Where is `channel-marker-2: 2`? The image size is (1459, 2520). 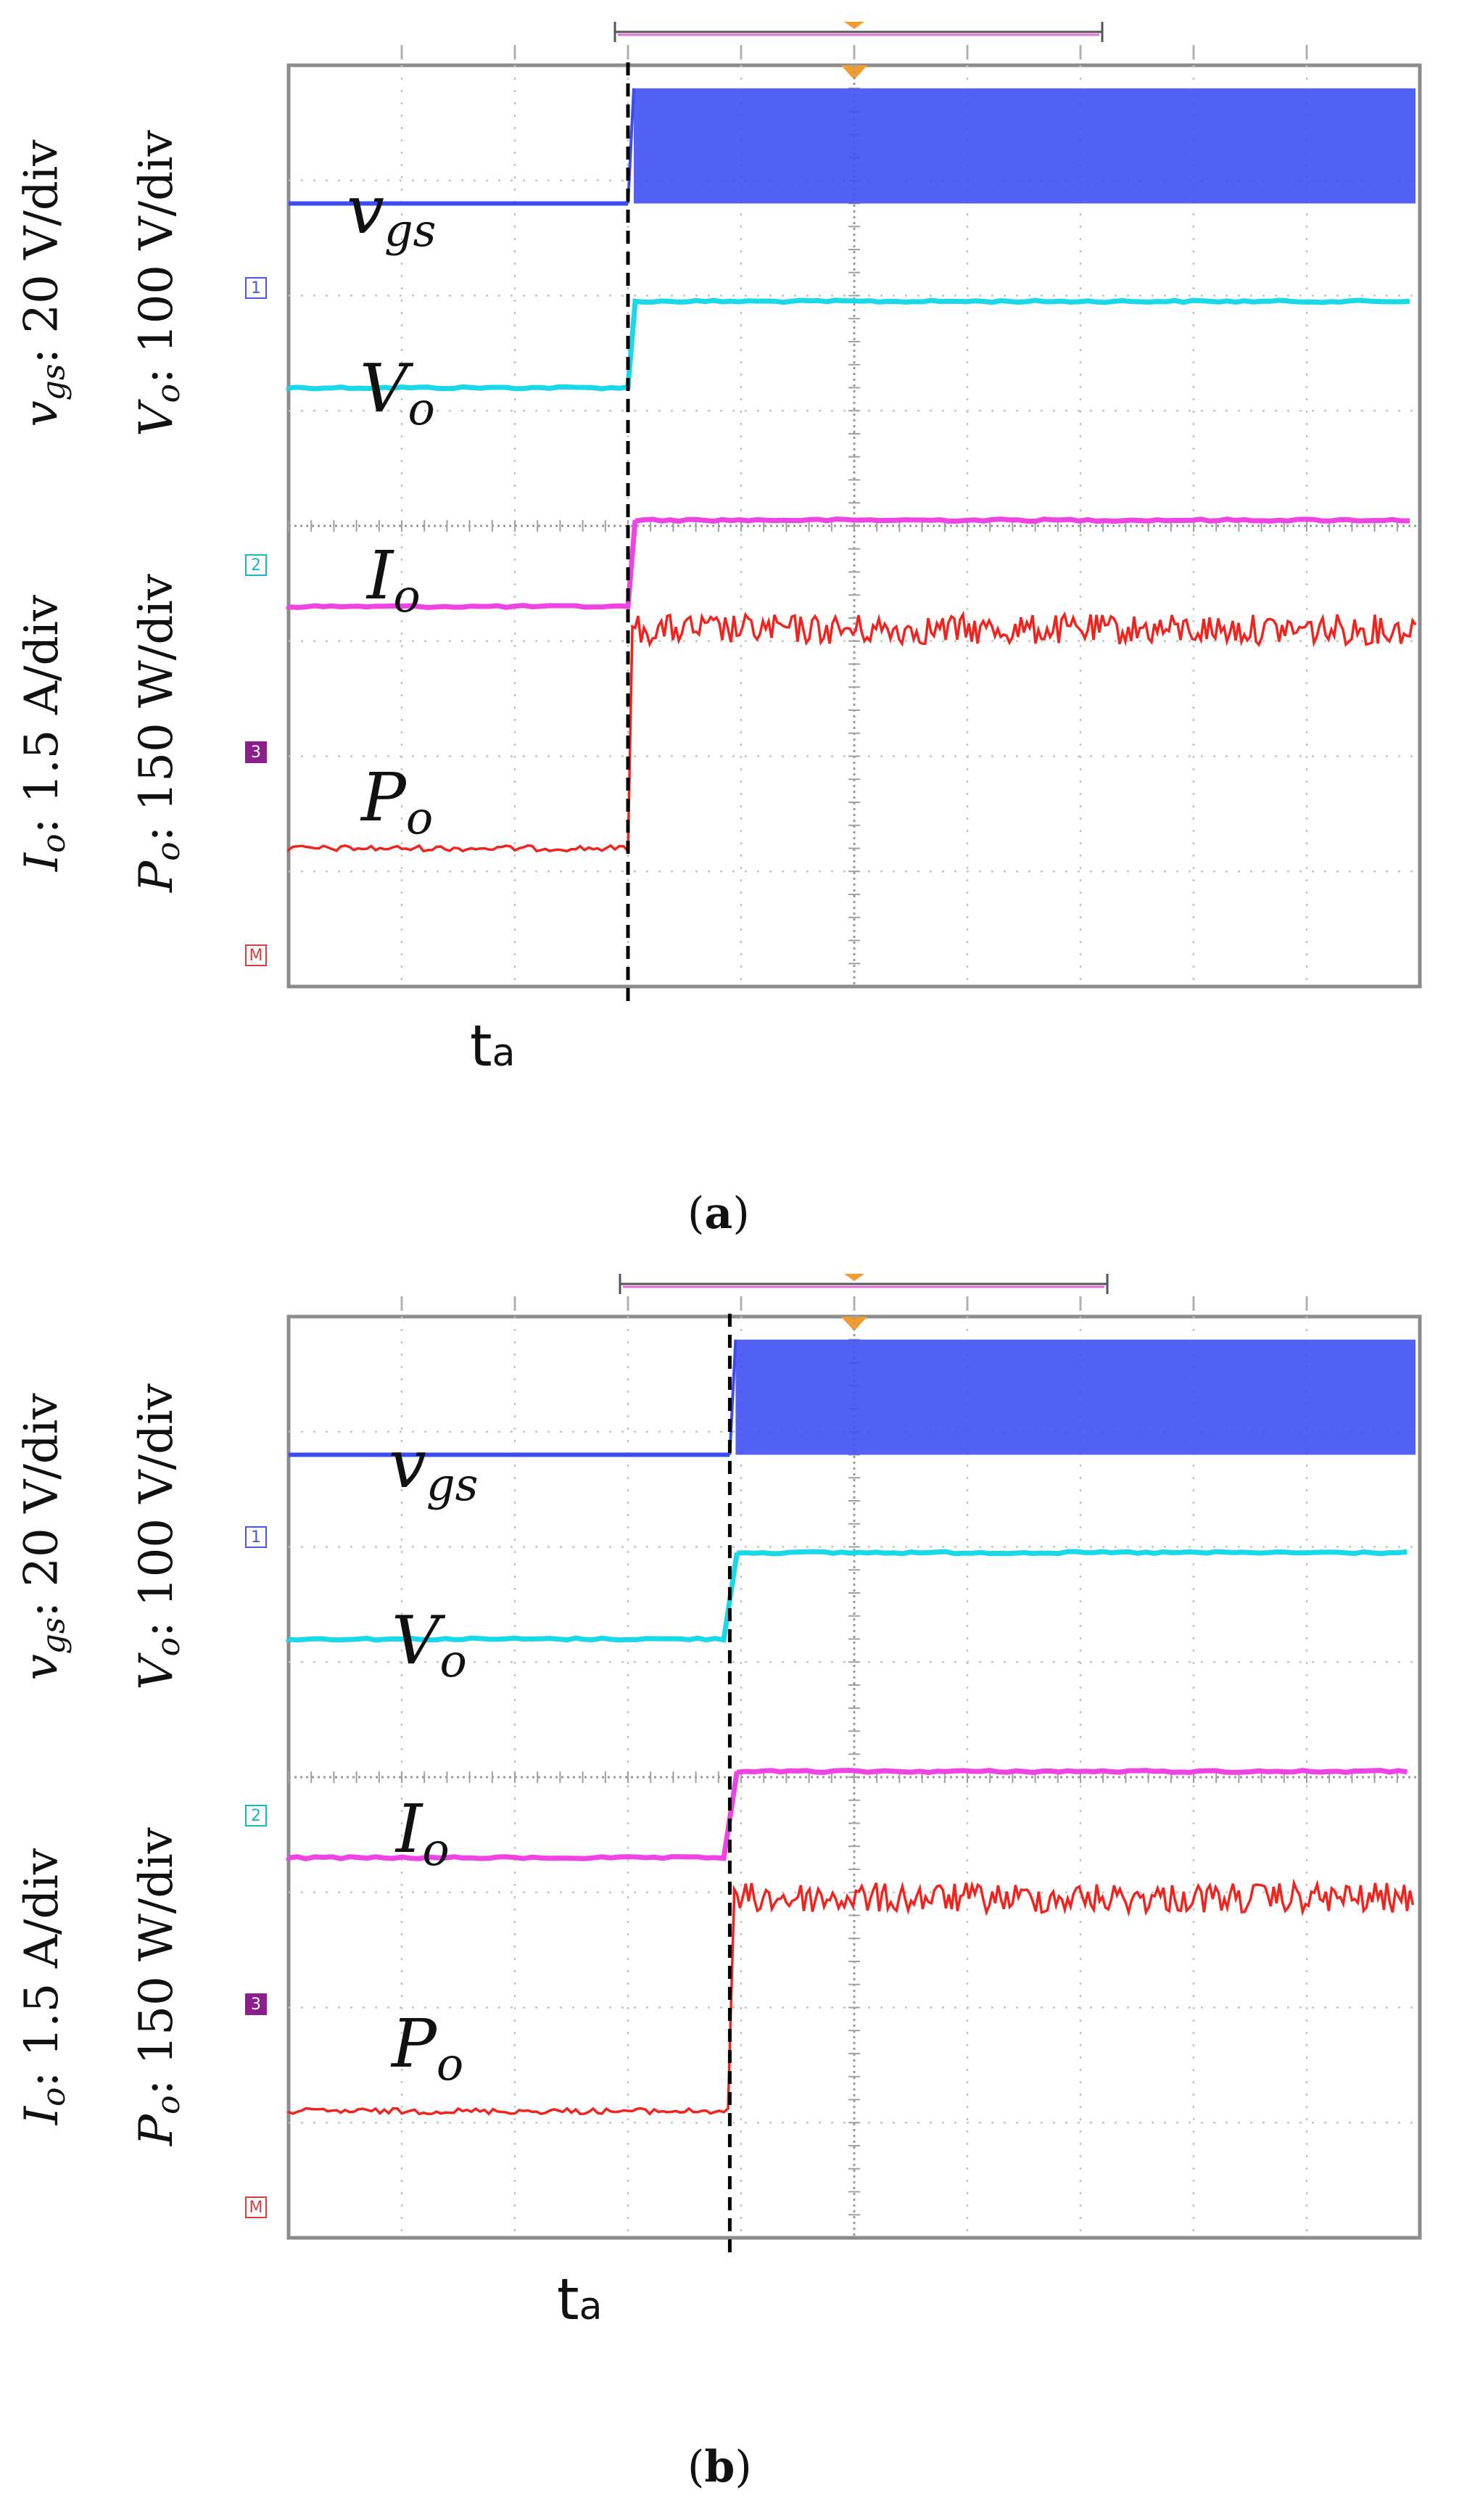 channel-marker-2: 2 is located at coordinates (256, 565).